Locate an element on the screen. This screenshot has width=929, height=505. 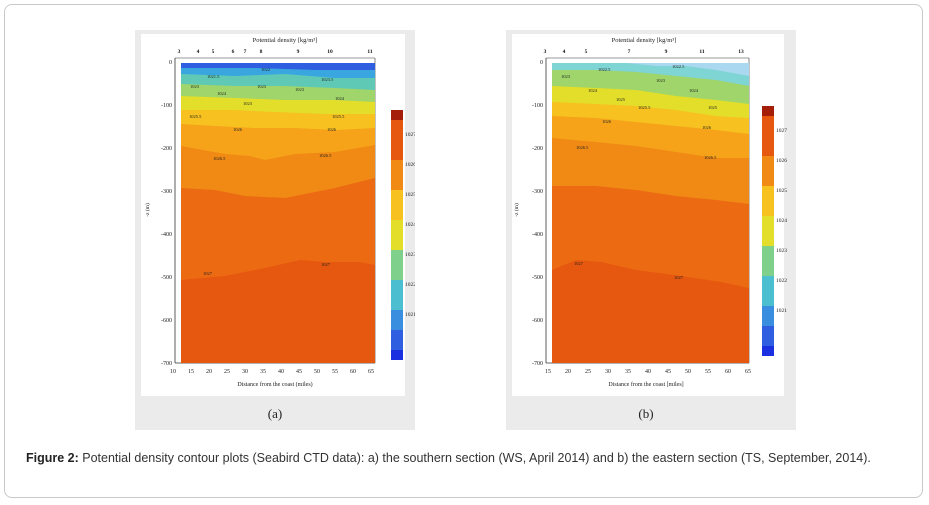
x-tick: 10 is located at coordinates (173, 372).